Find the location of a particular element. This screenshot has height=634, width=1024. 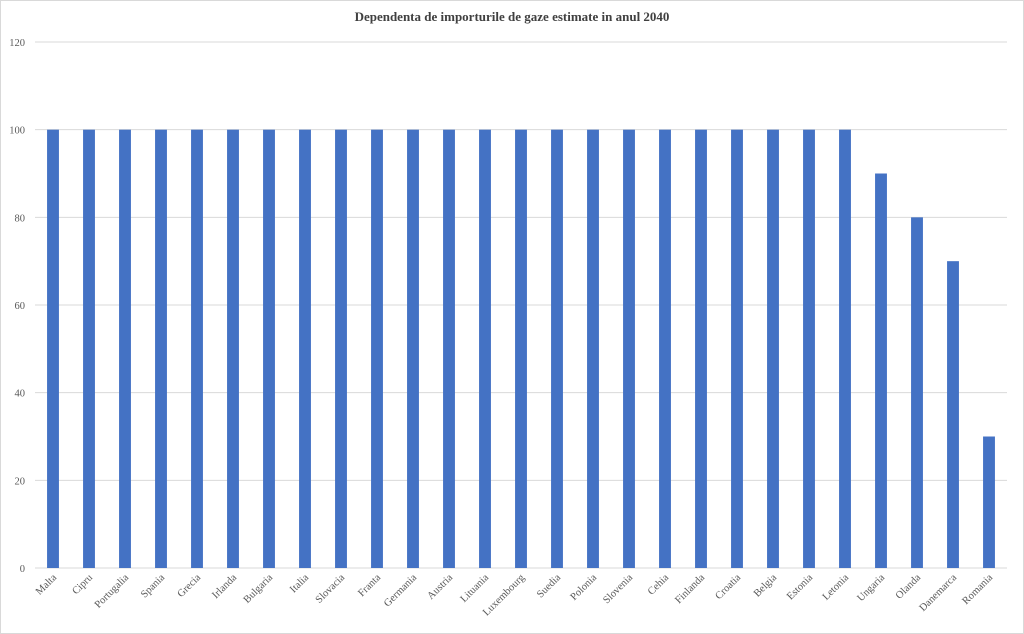

x-tick-label: Romania is located at coordinates (978, 589).